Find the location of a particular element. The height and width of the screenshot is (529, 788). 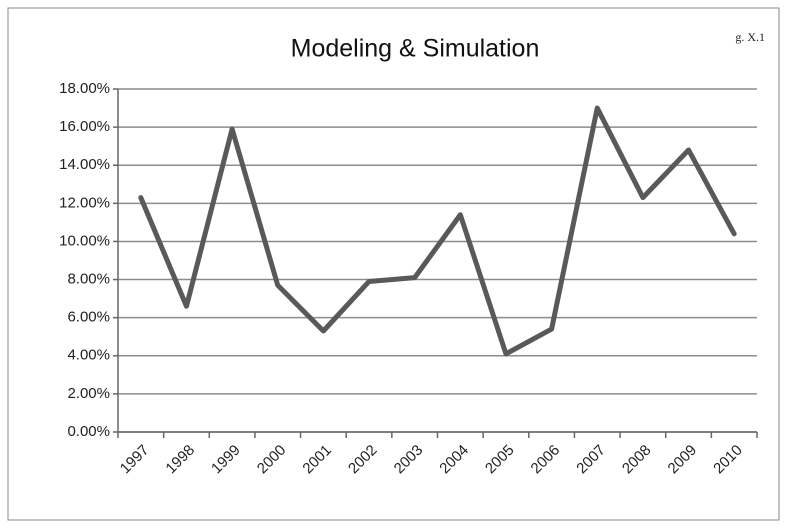

y-tick-label: 8.00% is located at coordinates (88, 279).